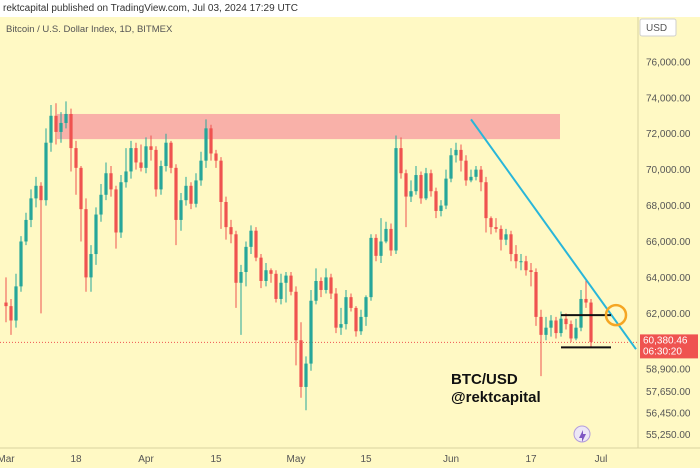 Image resolution: width=700 pixels, height=468 pixels. What do you see at coordinates (146, 459) in the screenshot?
I see `time-tick-label: Apr` at bounding box center [146, 459].